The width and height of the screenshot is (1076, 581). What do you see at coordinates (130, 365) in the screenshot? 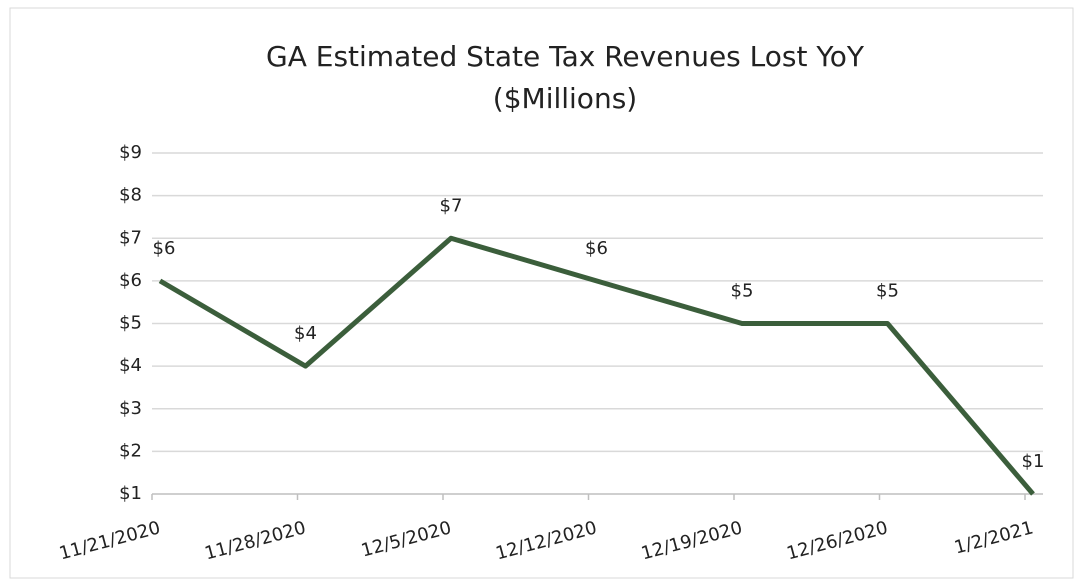
I see `y-tick-label: $4` at bounding box center [130, 365].